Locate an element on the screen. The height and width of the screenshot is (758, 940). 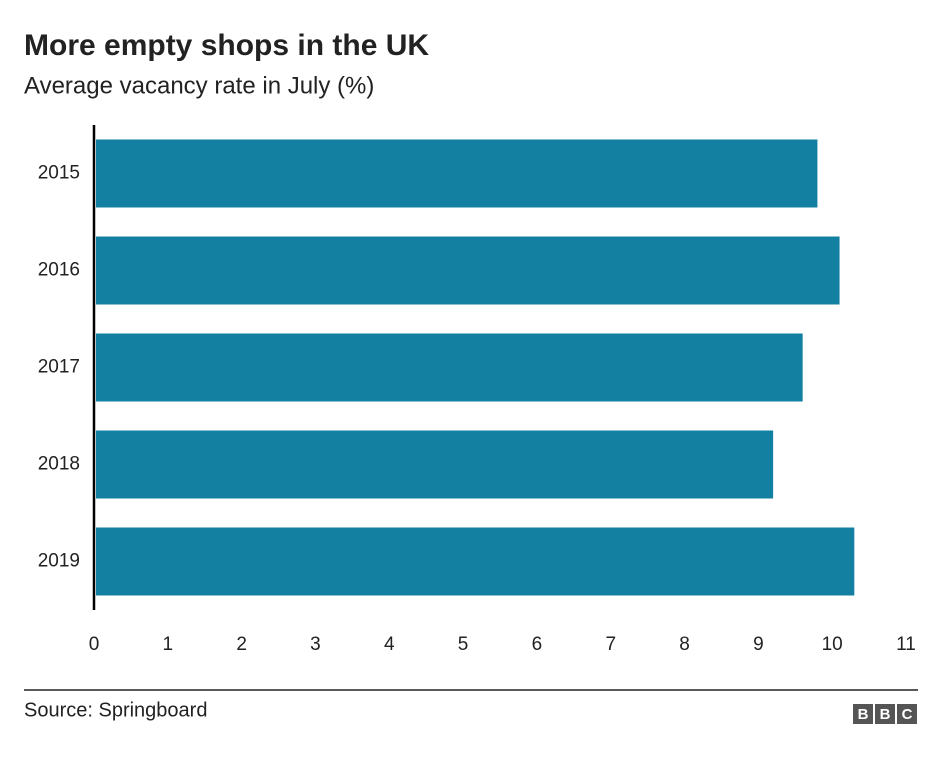
y-tick-label: 2017 is located at coordinates (59, 367).